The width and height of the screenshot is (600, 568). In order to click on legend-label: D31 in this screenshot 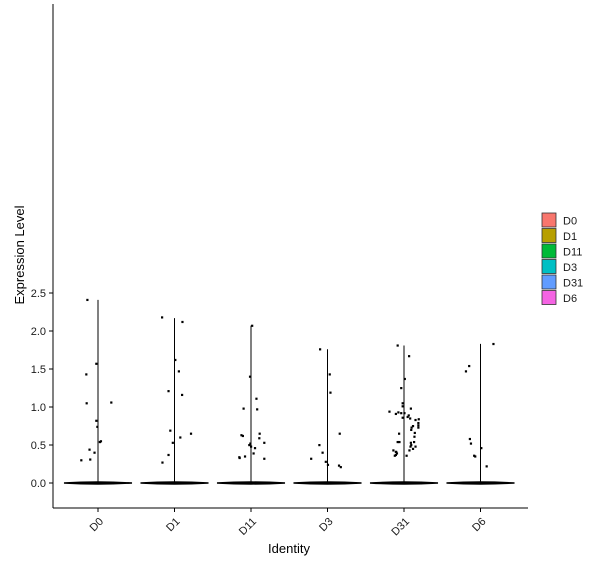, I will do `click(573, 284)`.